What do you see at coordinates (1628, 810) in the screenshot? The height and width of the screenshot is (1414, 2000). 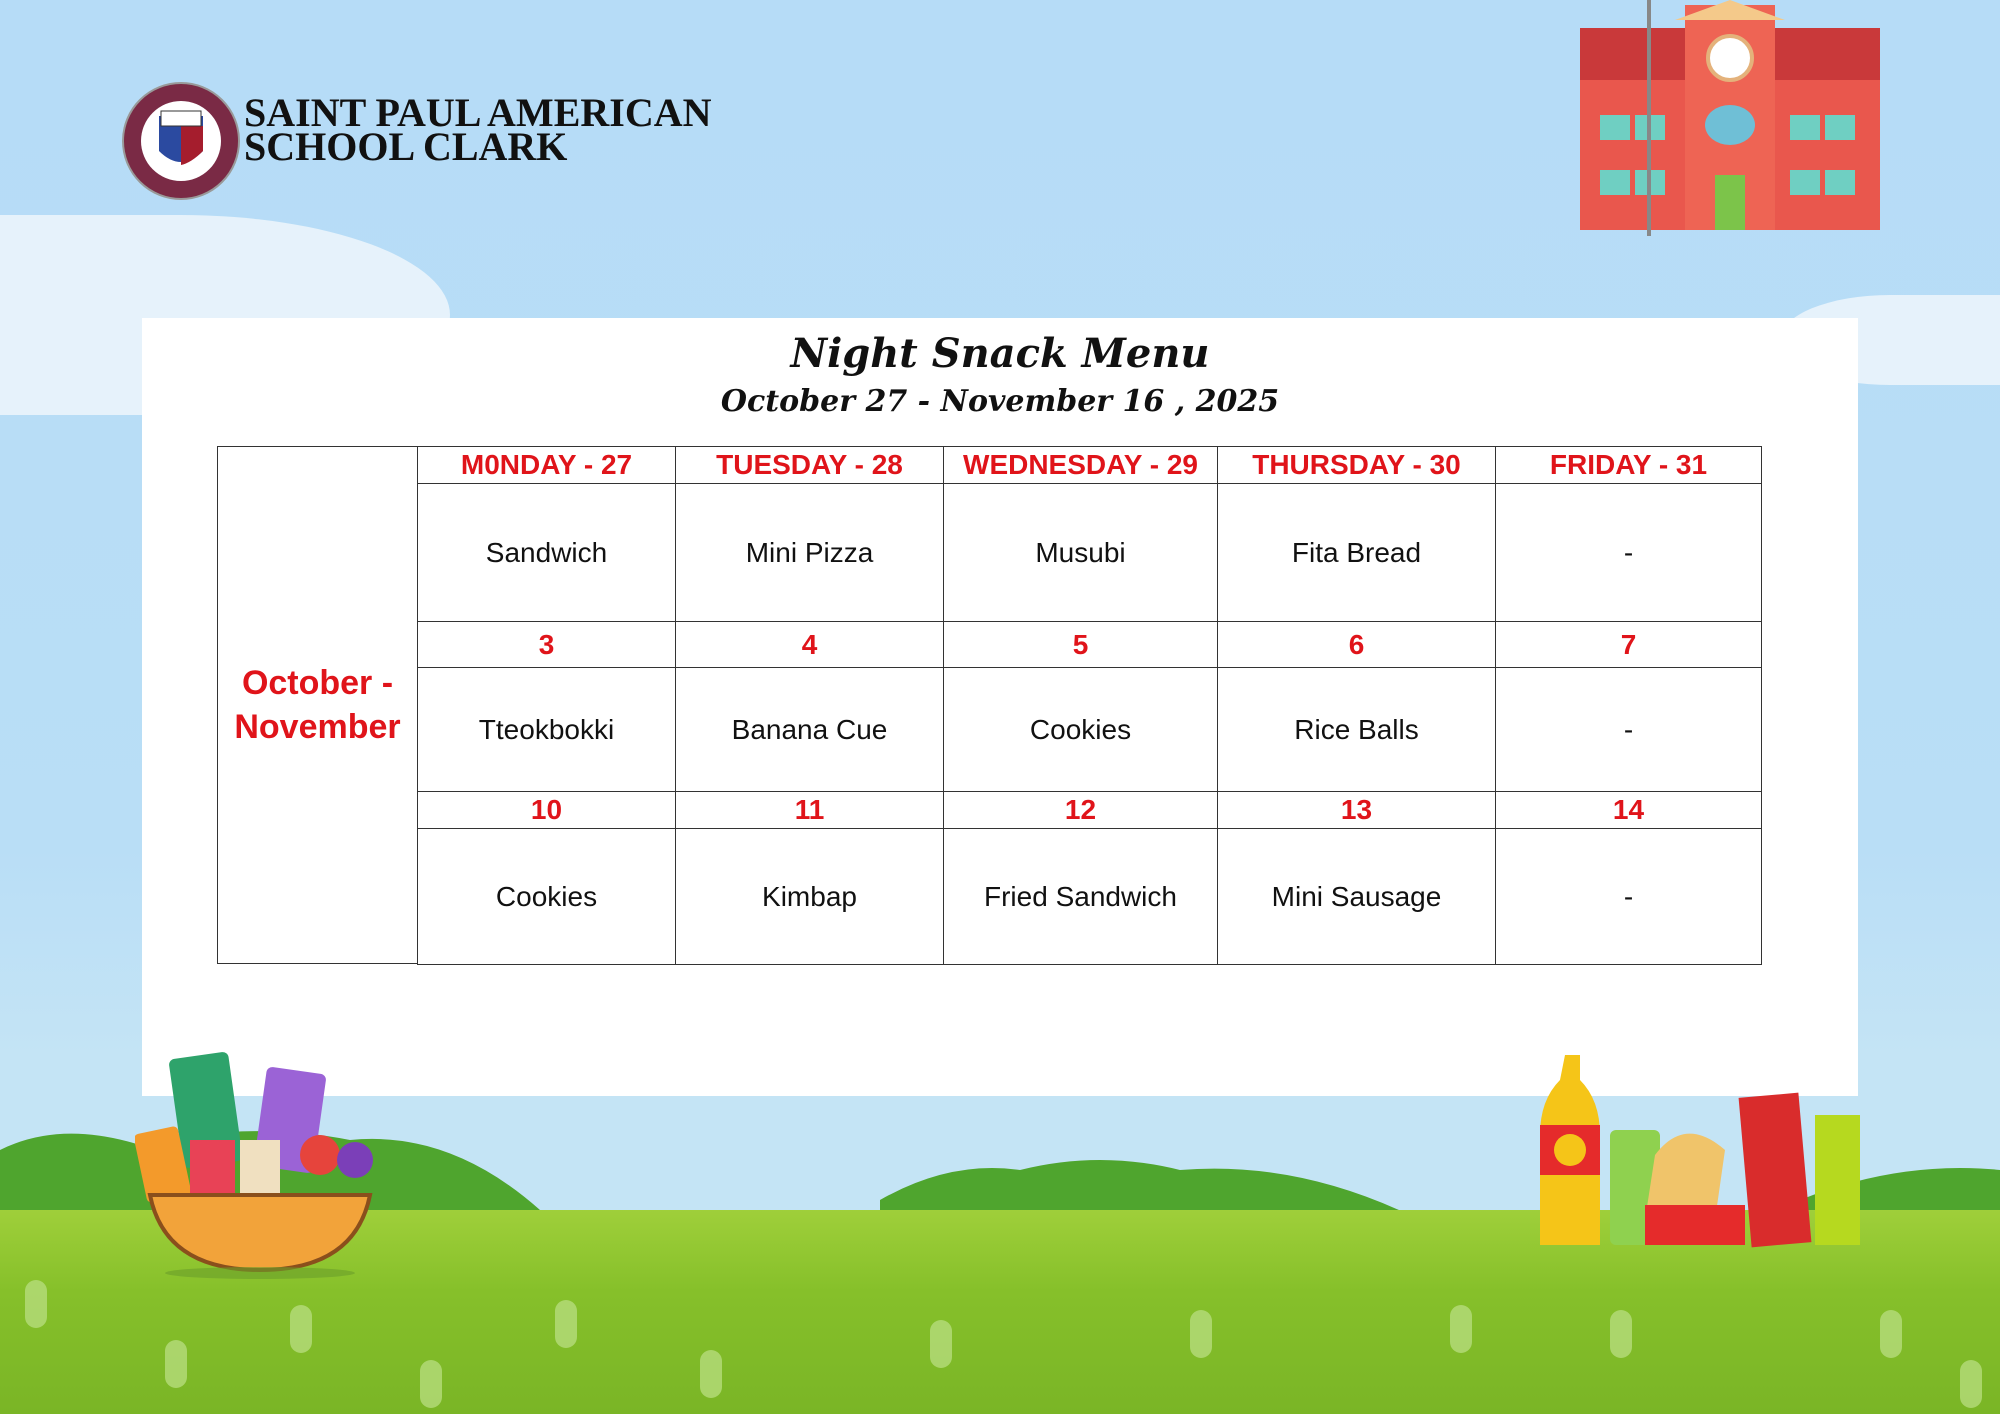 I see `day-header: 14` at bounding box center [1628, 810].